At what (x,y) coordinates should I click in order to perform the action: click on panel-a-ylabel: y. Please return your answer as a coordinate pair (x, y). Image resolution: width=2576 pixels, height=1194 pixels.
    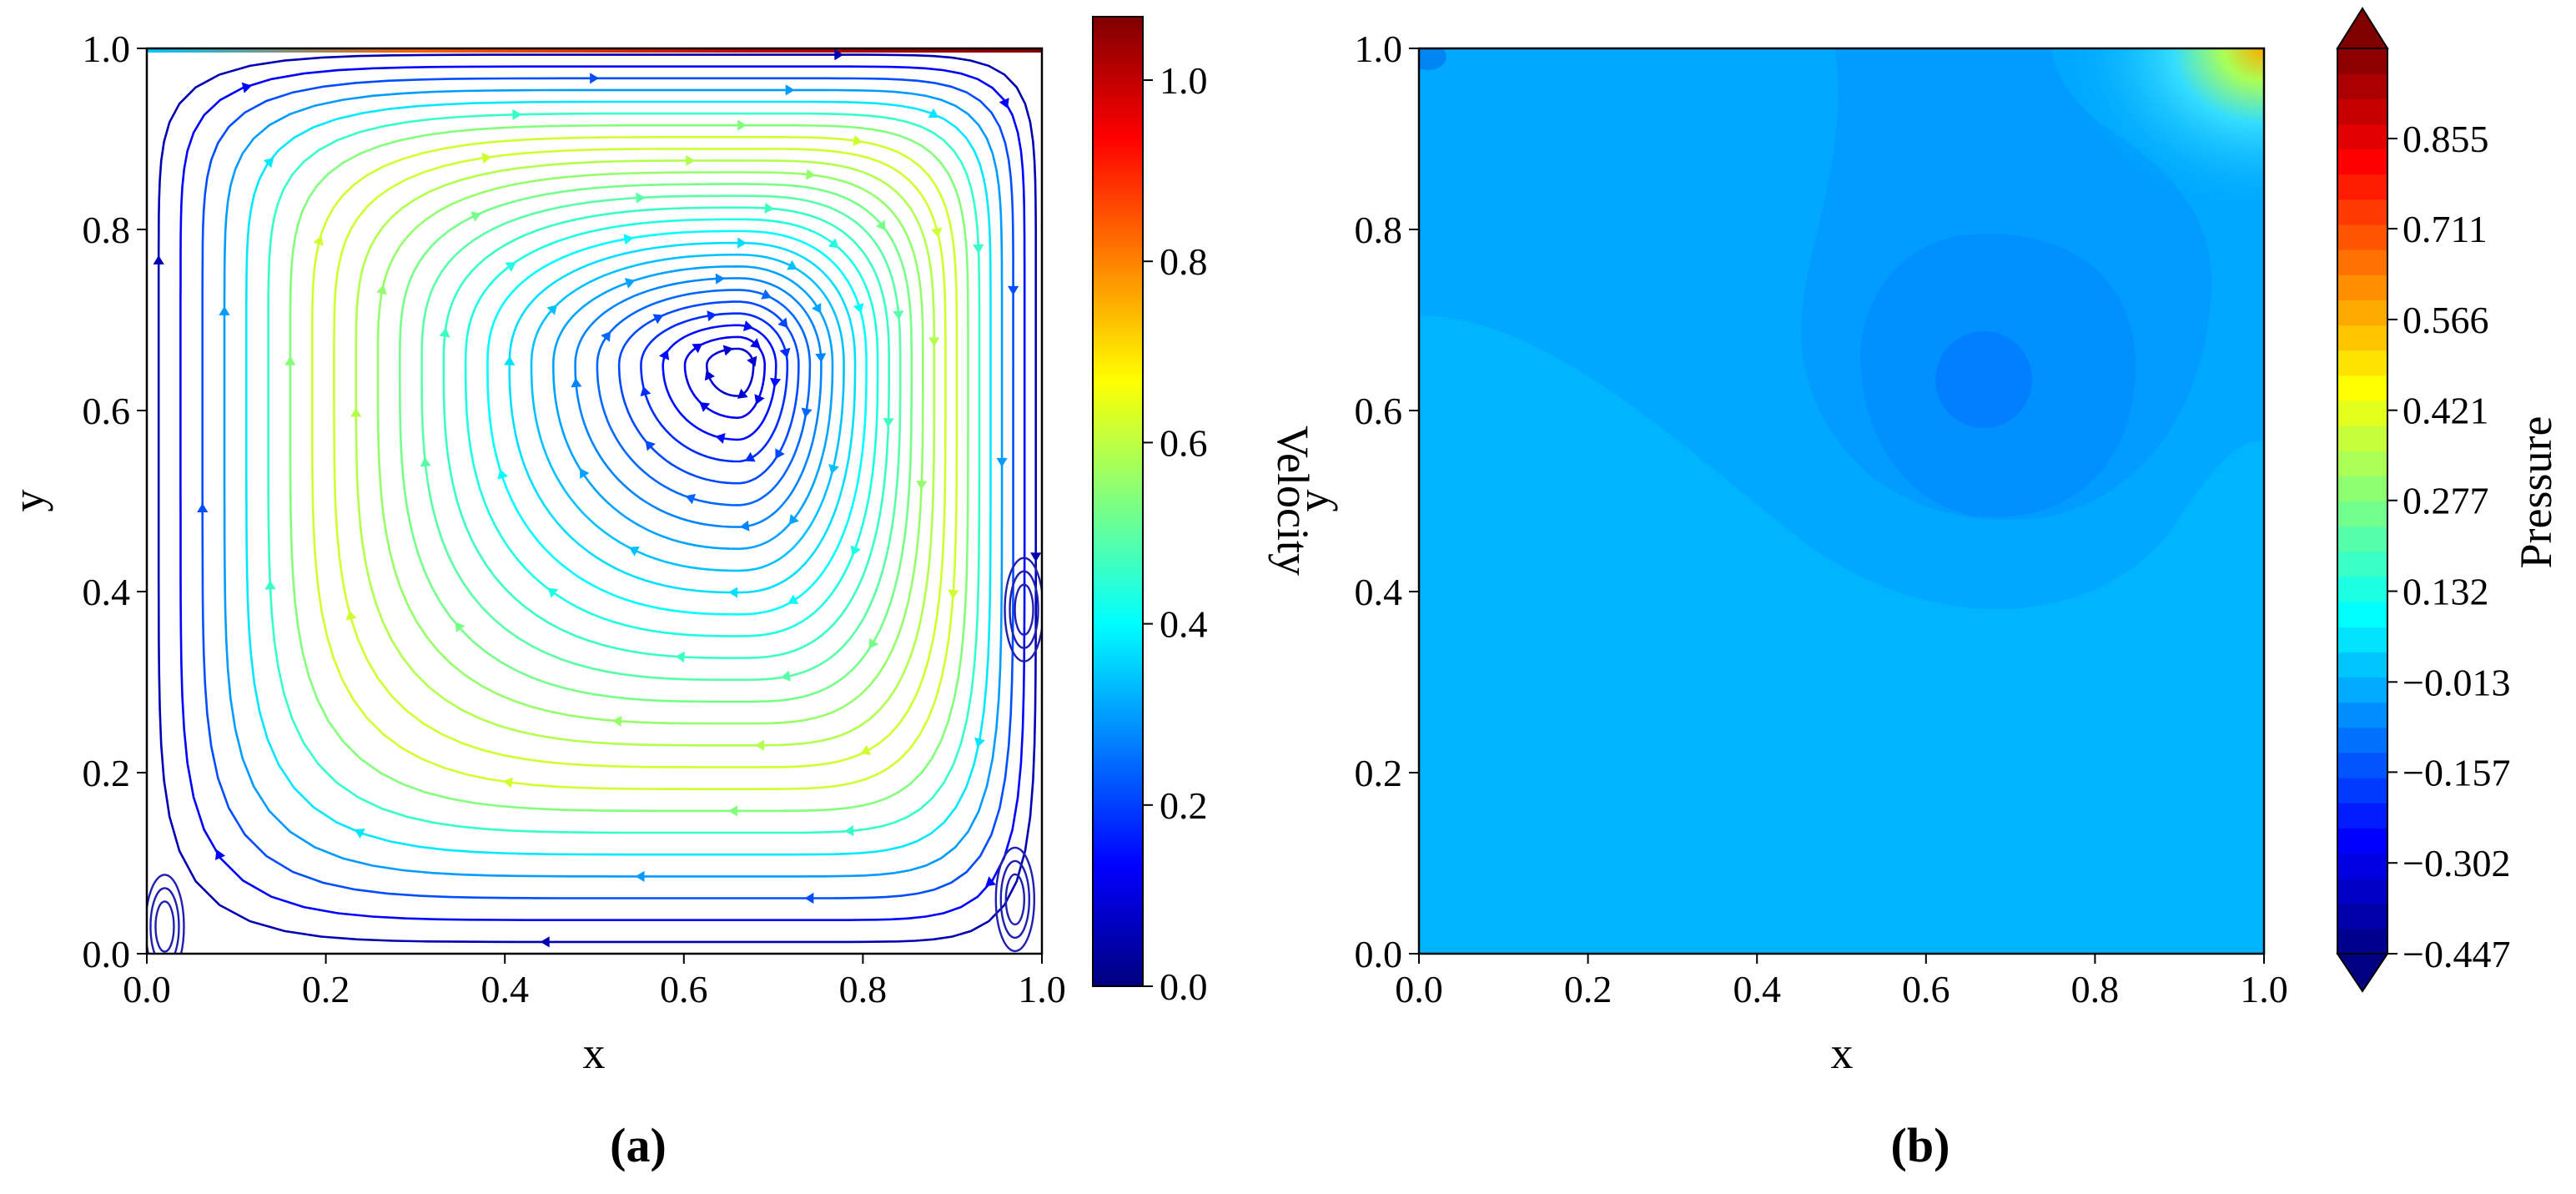
    Looking at the image, I should click on (28, 501).